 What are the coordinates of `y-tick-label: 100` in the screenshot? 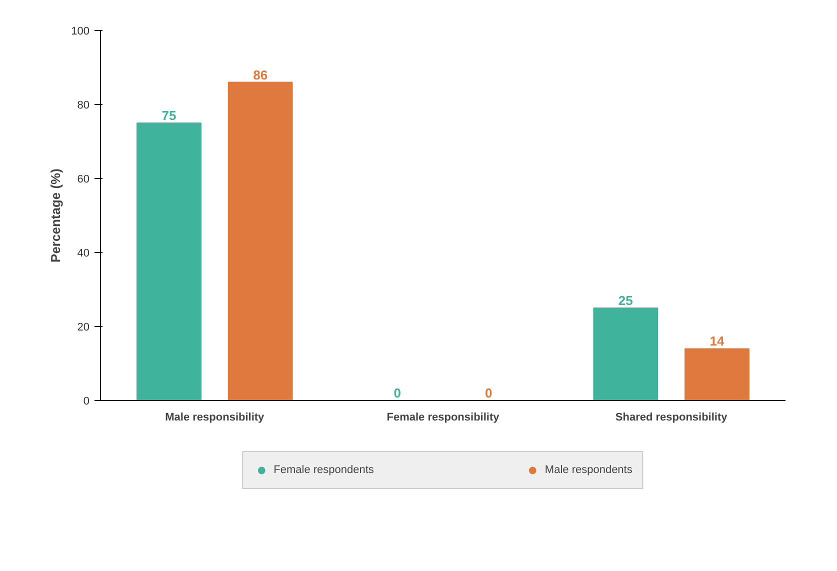 It's located at (80, 32).